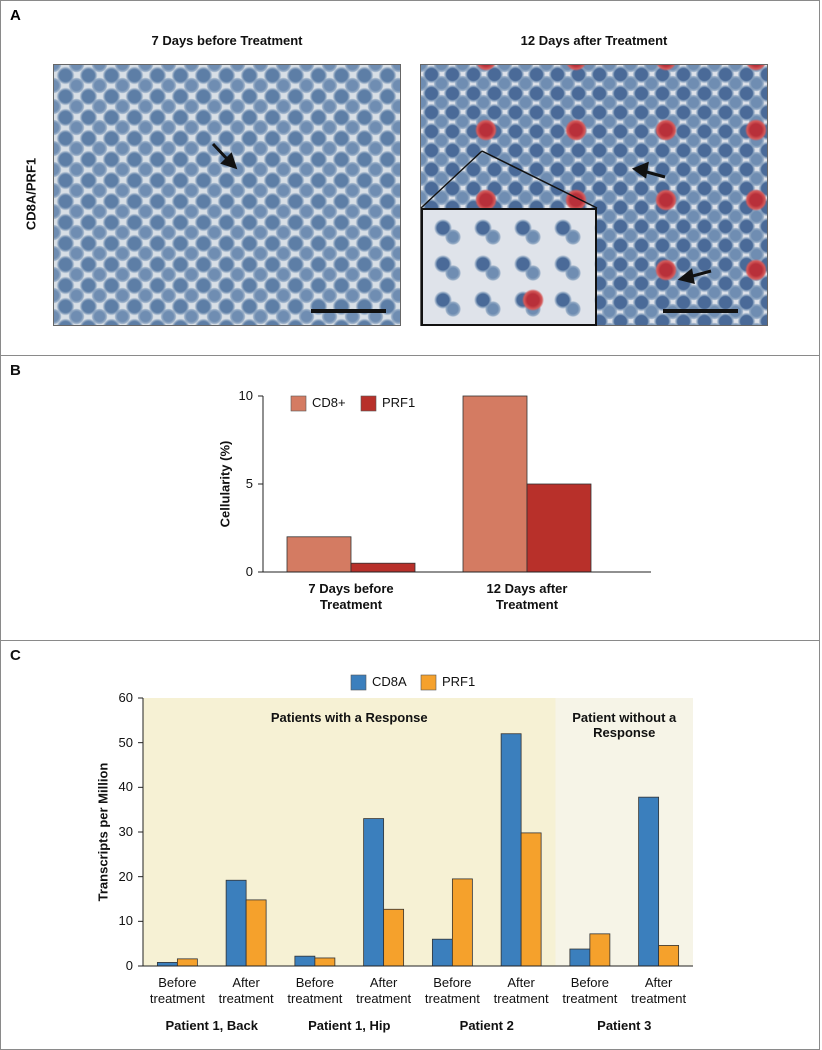 The width and height of the screenshot is (822, 1050). Describe the element at coordinates (15, 655) in the screenshot. I see `panel-label: C` at that location.